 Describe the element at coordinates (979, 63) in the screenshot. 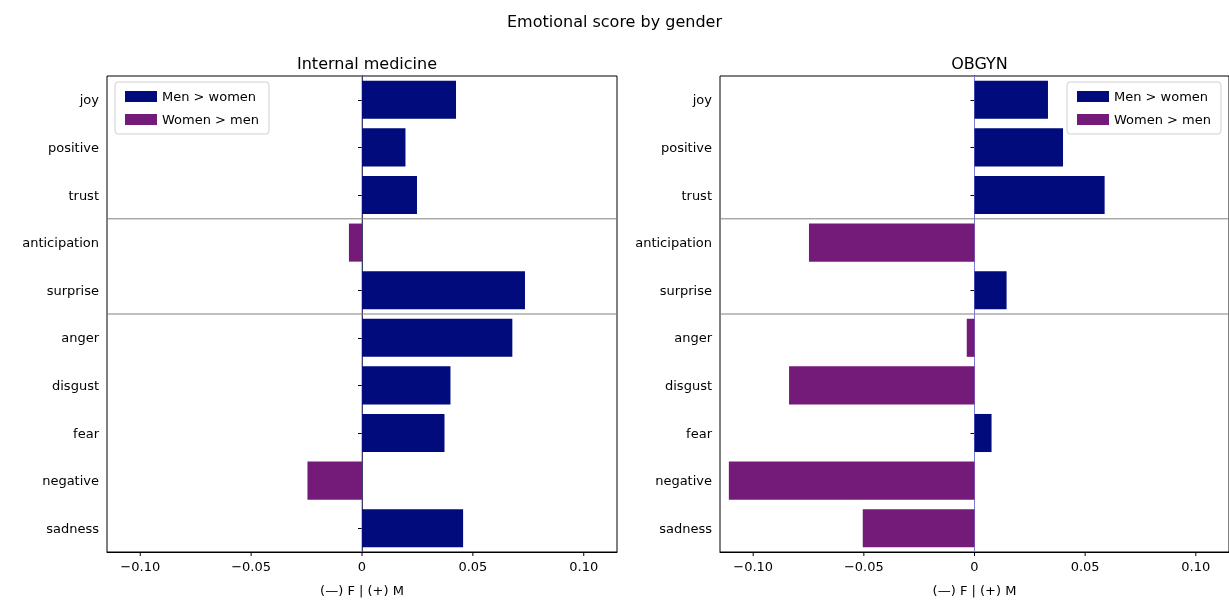

I see `chart-title: OBGYN` at that location.